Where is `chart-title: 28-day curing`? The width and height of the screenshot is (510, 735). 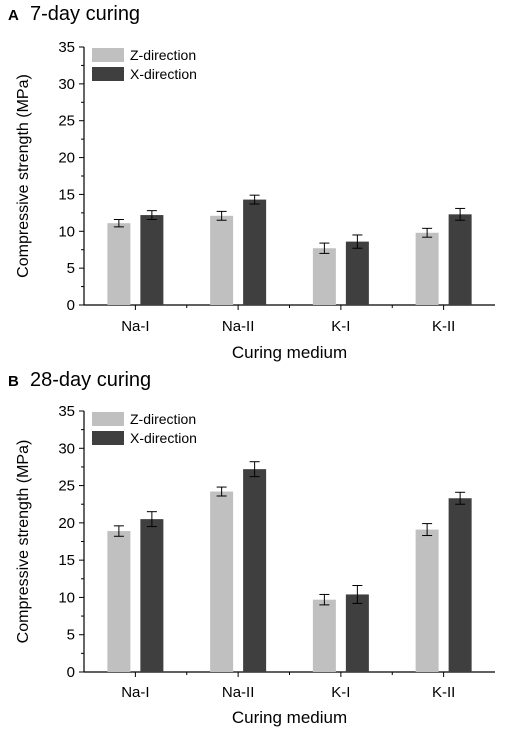
chart-title: 28-day curing is located at coordinates (90, 380).